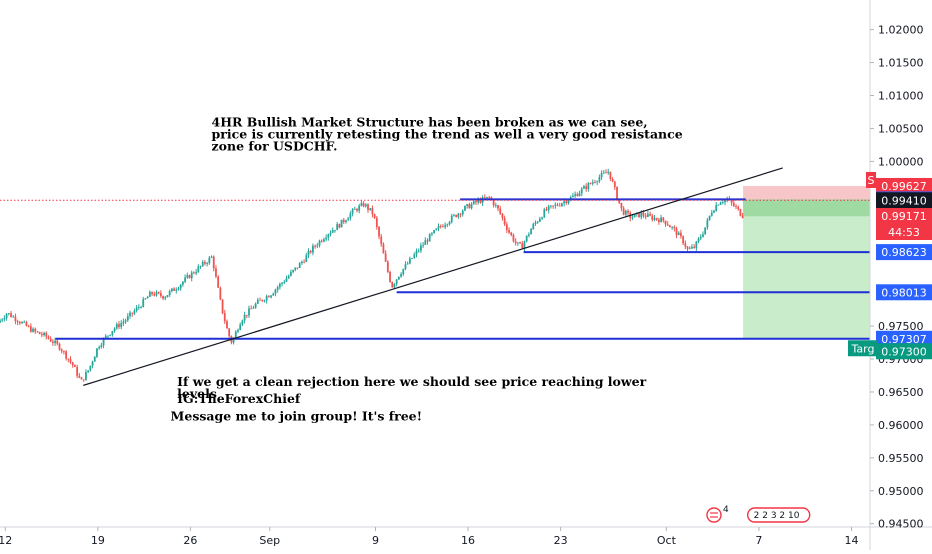 The image size is (932, 554). I want to click on x-tick-label: Sep, so click(269, 540).